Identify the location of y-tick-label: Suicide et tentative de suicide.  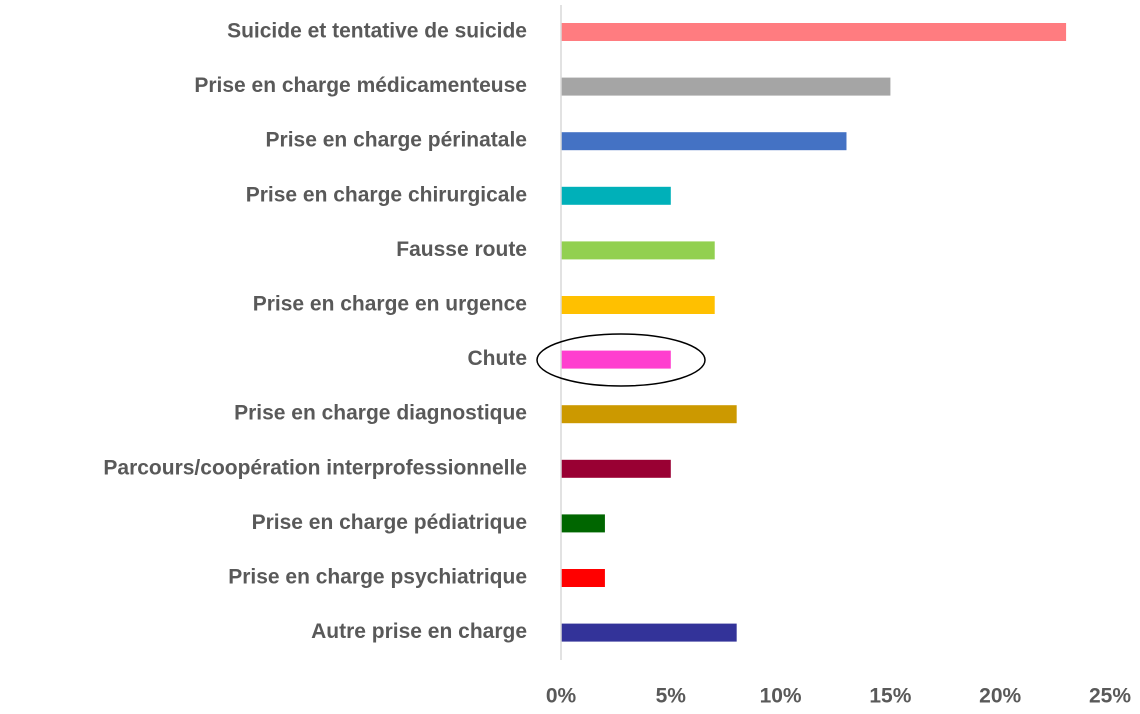
(377, 31).